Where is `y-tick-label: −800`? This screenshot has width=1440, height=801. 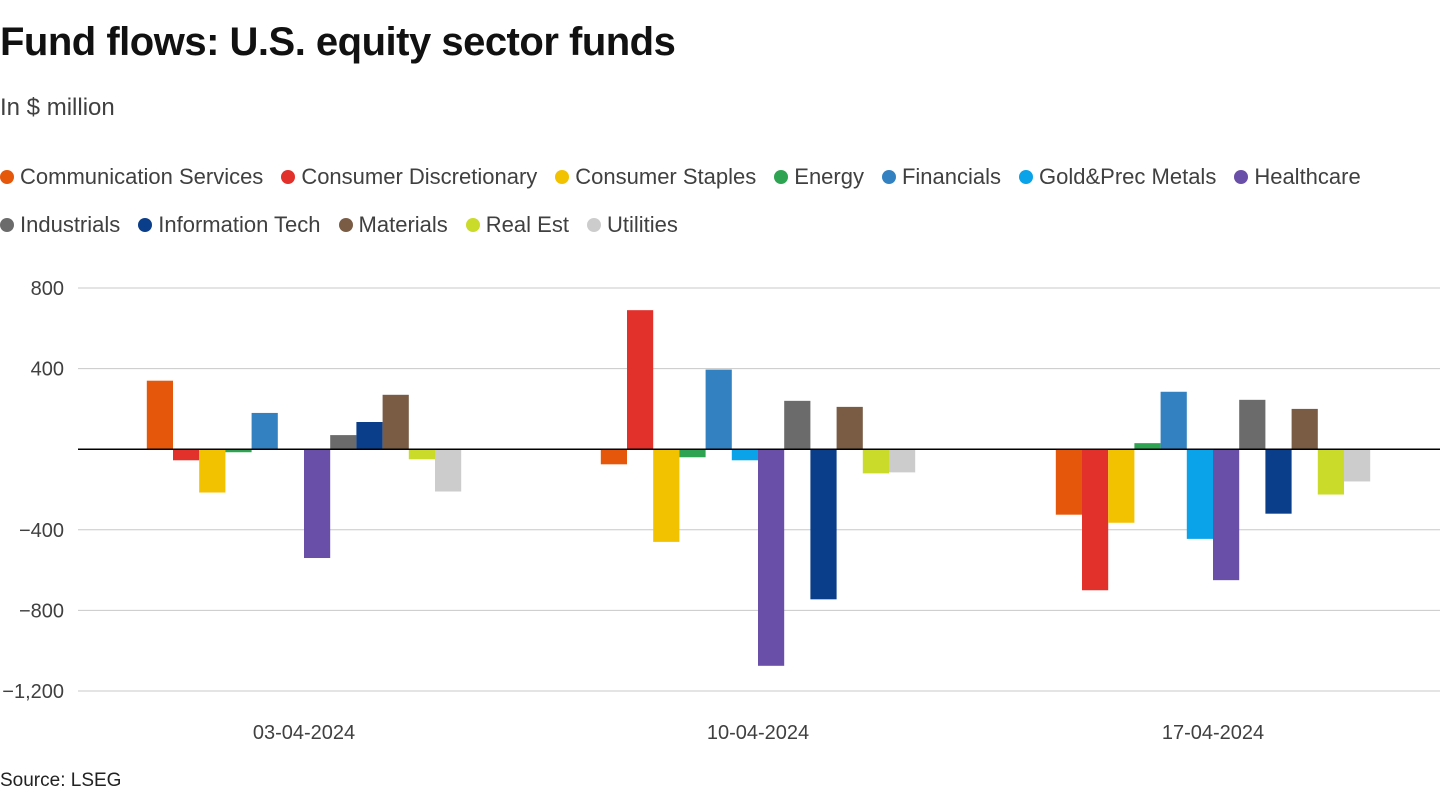 y-tick-label: −800 is located at coordinates (41, 611).